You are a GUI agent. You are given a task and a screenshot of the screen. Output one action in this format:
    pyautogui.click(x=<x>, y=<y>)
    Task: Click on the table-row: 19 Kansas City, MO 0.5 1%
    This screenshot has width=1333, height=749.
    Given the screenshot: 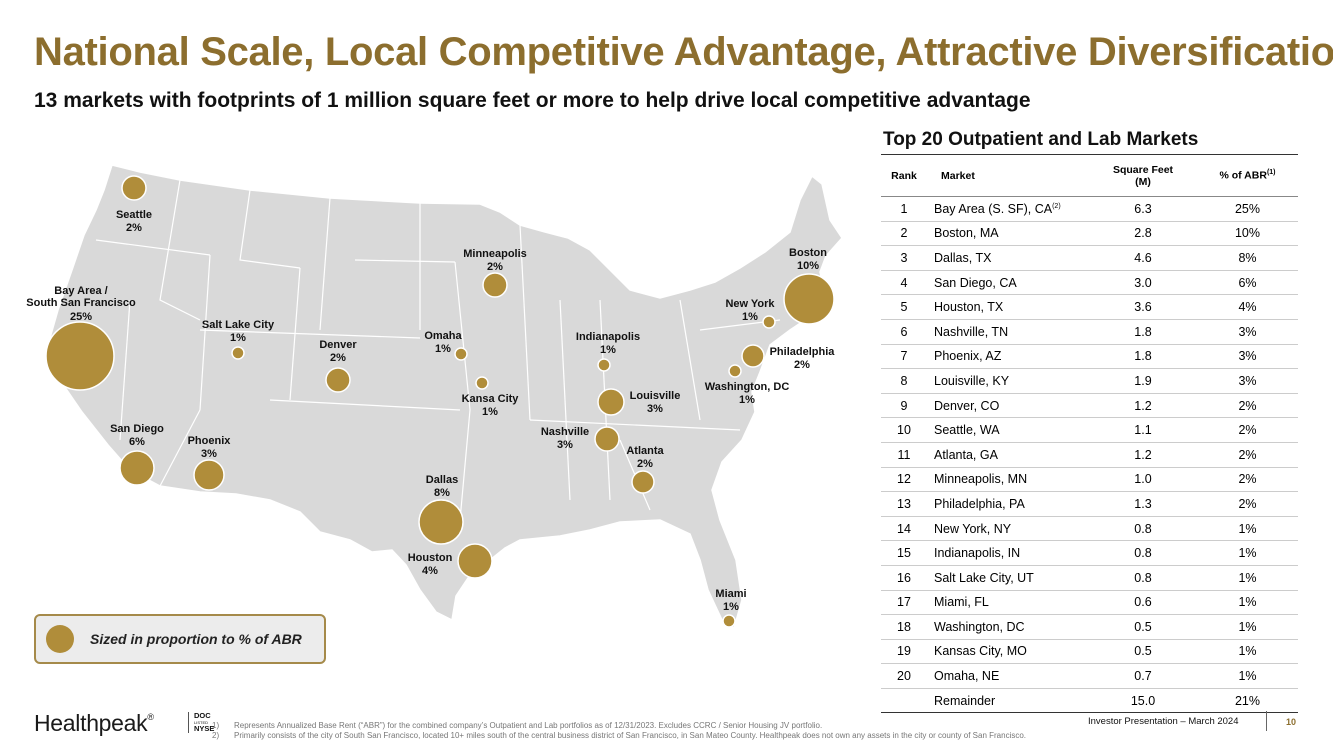 What is the action you would take?
    pyautogui.click(x=1089, y=652)
    